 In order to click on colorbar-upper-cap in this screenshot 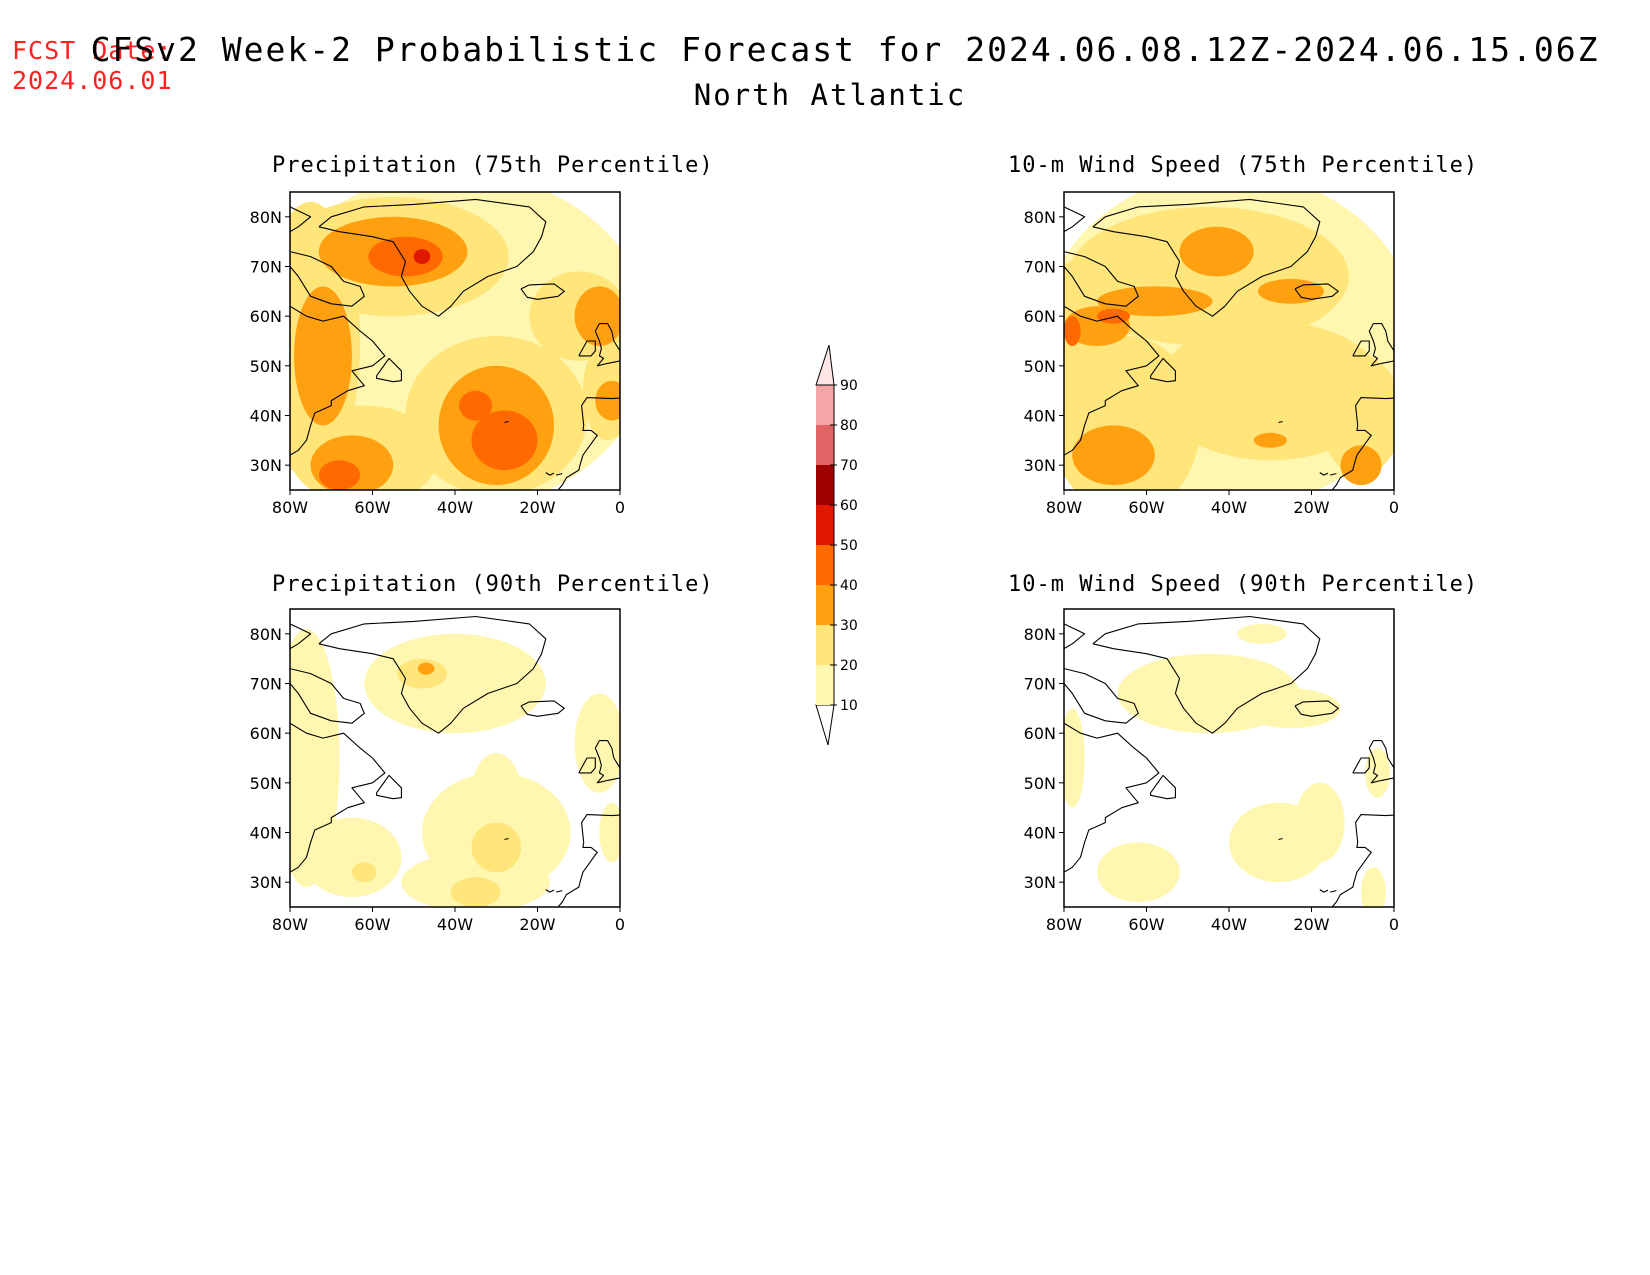, I will do `click(825, 365)`.